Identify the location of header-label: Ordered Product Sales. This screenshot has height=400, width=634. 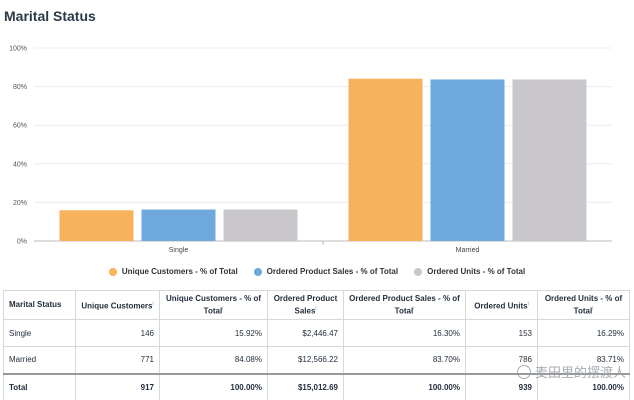
(305, 304).